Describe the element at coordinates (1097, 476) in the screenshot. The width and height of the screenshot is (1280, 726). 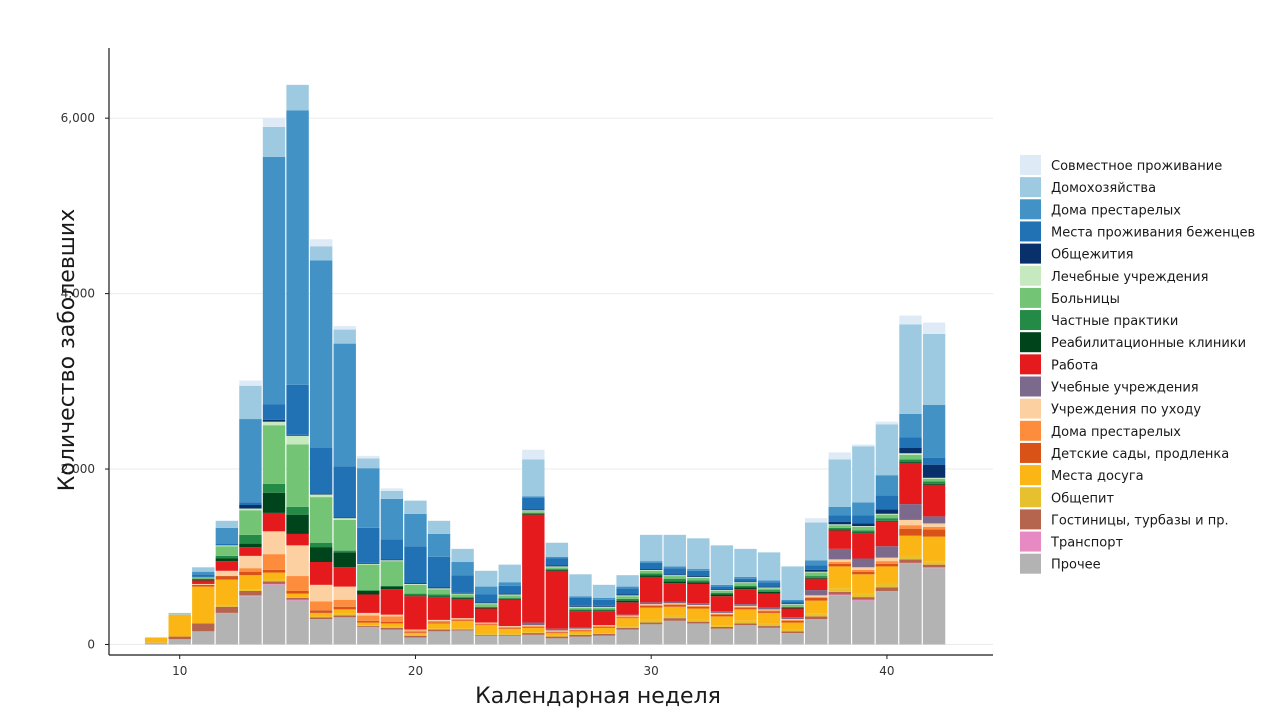
I see `legend-label: Места досуга` at that location.